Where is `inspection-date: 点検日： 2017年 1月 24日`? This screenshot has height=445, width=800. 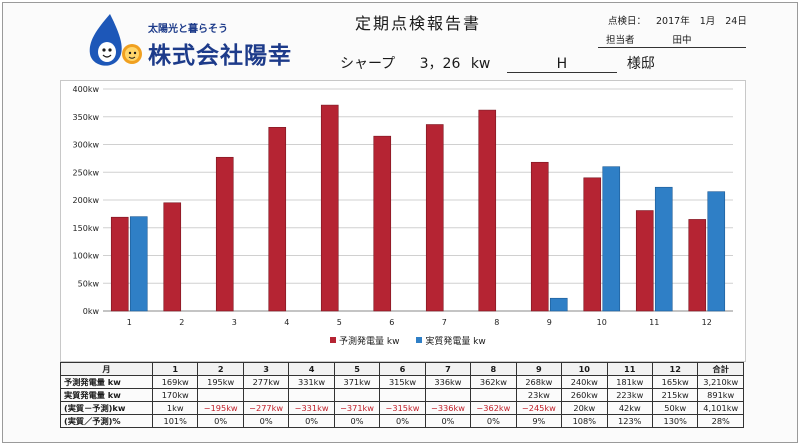
inspection-date: 点検日： 2017年 1月 24日 is located at coordinates (682, 20).